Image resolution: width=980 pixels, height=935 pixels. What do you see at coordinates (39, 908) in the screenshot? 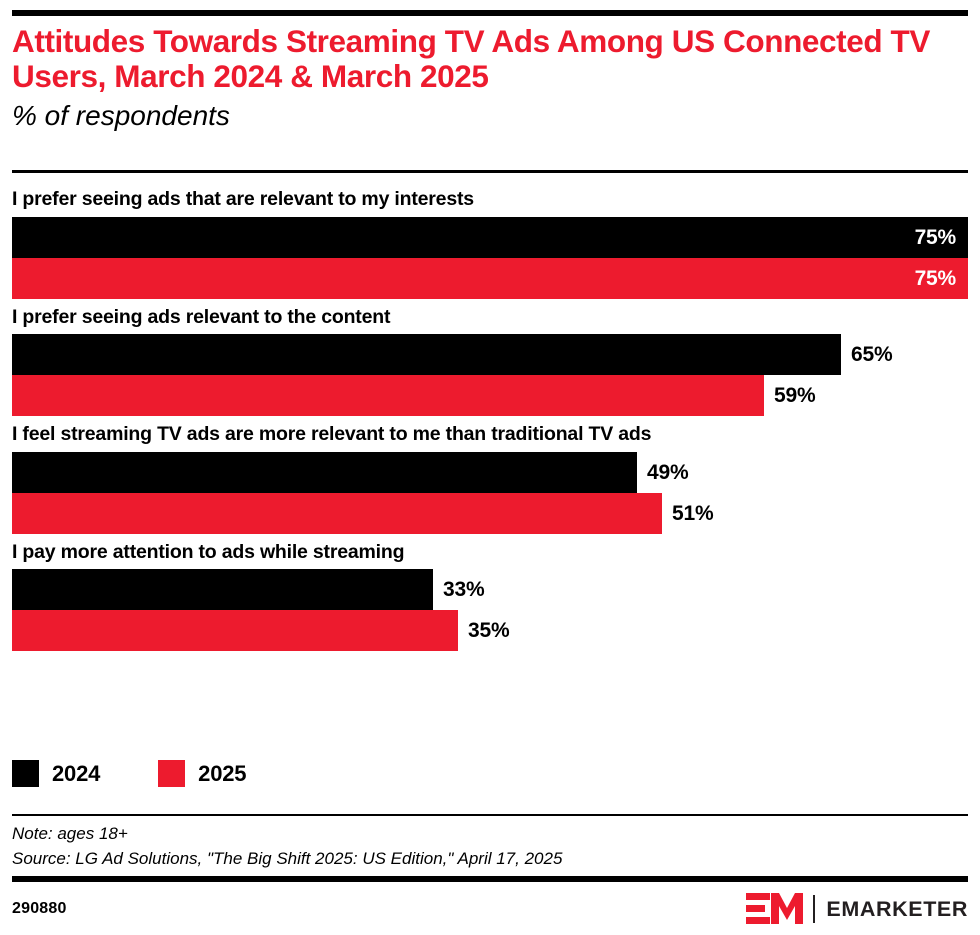
I see `chart-id: 290880` at bounding box center [39, 908].